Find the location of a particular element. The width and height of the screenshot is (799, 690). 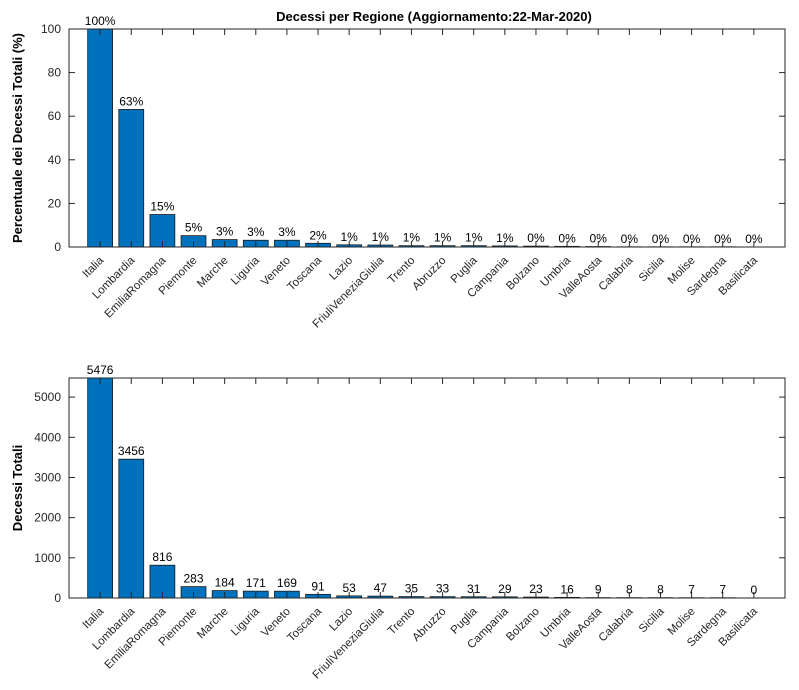

data-label: 5476 is located at coordinates (100, 370).